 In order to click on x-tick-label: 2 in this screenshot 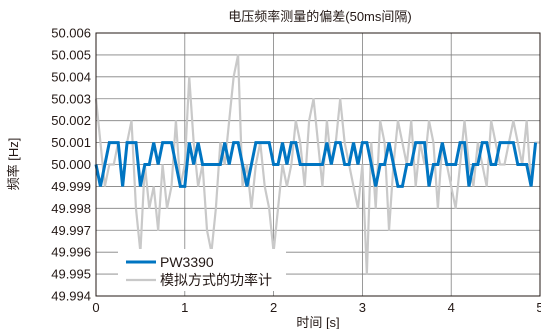, I will do `click(273, 307)`.